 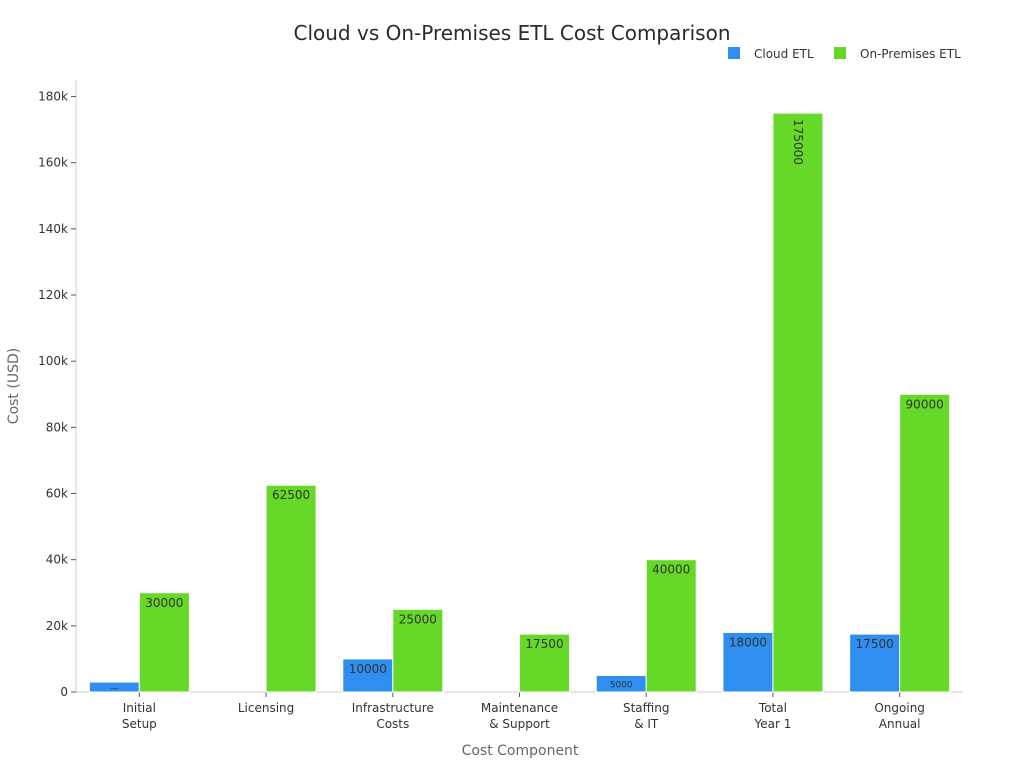 I want to click on y-tick-label: 160k, so click(x=53, y=163).